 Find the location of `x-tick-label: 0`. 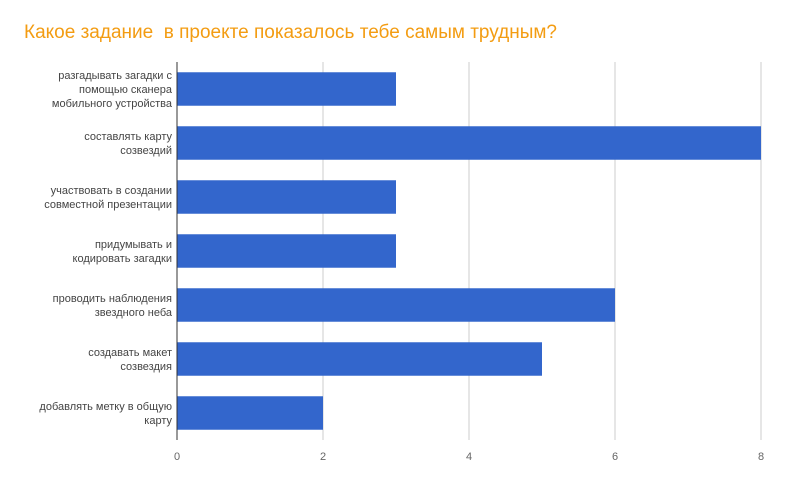

x-tick-label: 0 is located at coordinates (177, 457).